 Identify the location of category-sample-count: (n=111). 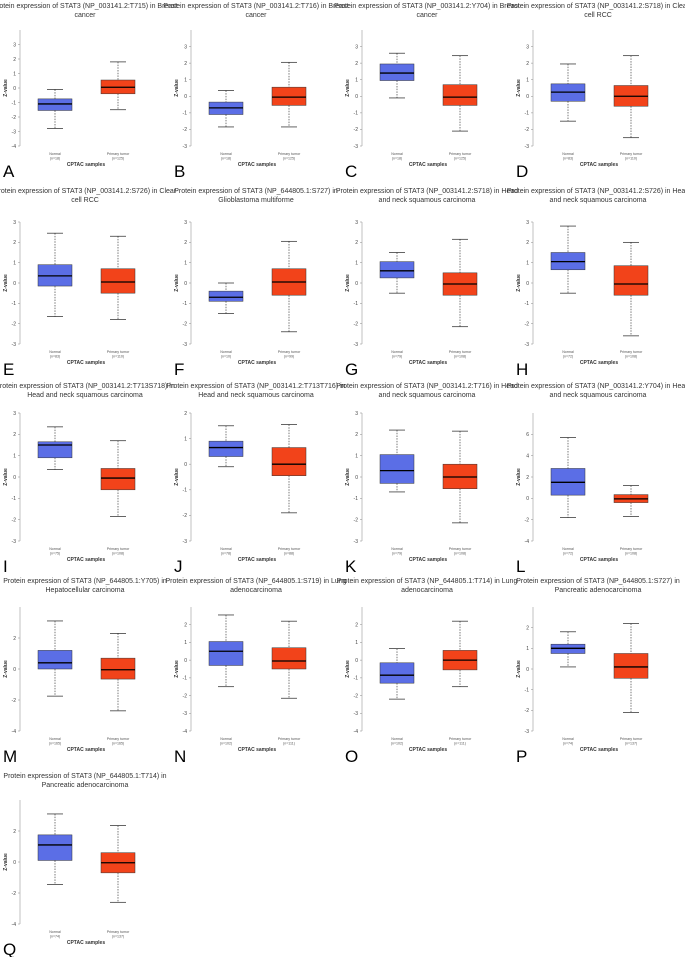
(460, 744).